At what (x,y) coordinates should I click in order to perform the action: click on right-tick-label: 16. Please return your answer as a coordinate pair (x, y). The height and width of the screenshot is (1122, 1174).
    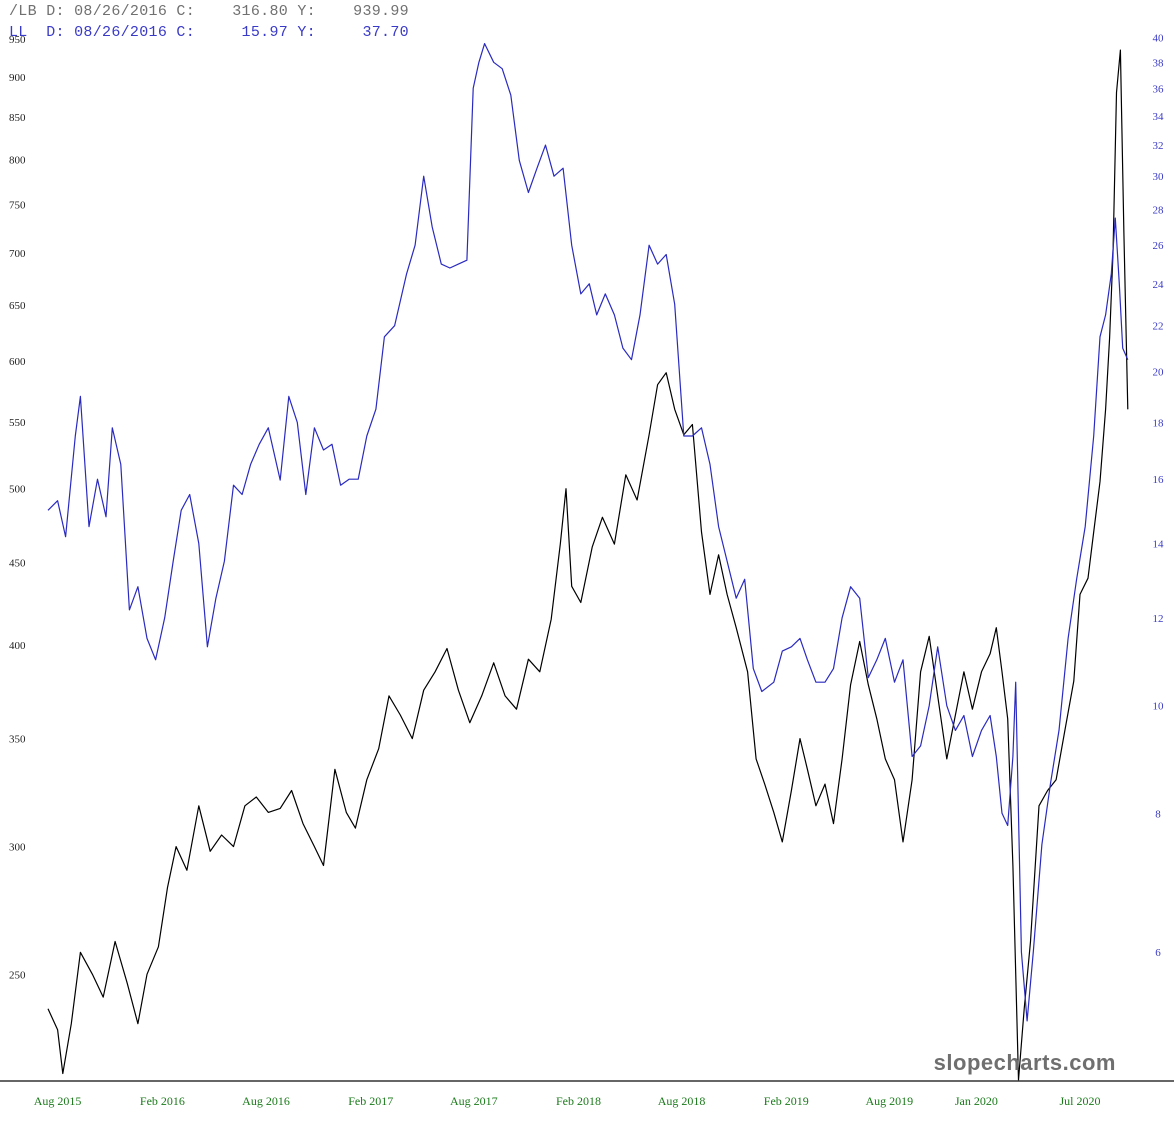
    Looking at the image, I should click on (1159, 480).